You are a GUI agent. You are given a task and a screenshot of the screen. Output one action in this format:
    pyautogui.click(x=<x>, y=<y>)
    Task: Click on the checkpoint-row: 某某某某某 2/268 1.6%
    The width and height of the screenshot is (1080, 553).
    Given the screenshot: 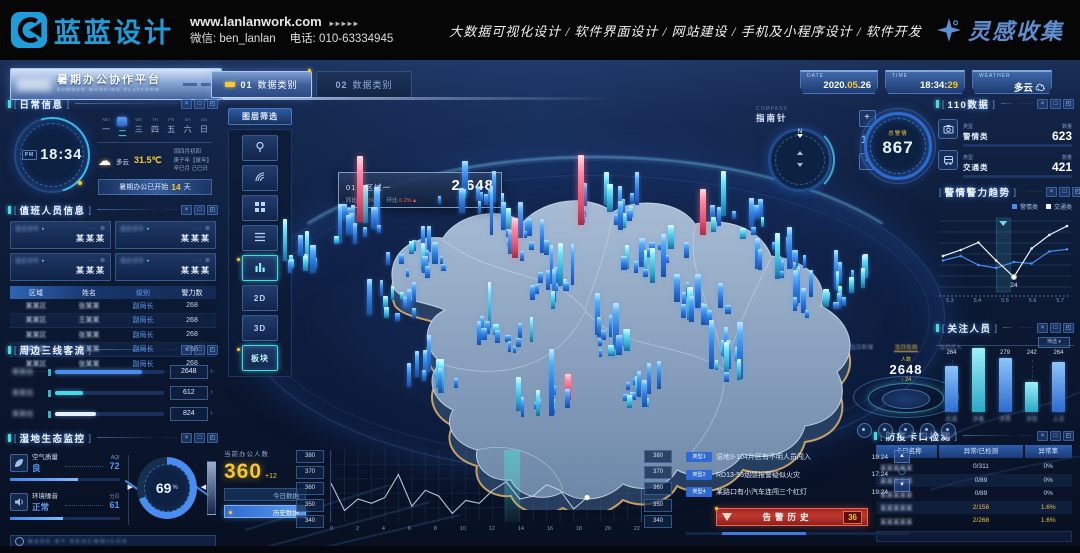 What is the action you would take?
    pyautogui.click(x=974, y=521)
    